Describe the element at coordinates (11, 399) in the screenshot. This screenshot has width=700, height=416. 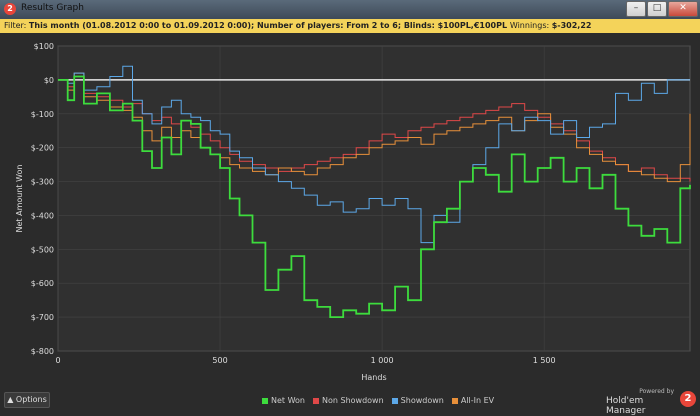
I see `options-icon: ▲` at that location.